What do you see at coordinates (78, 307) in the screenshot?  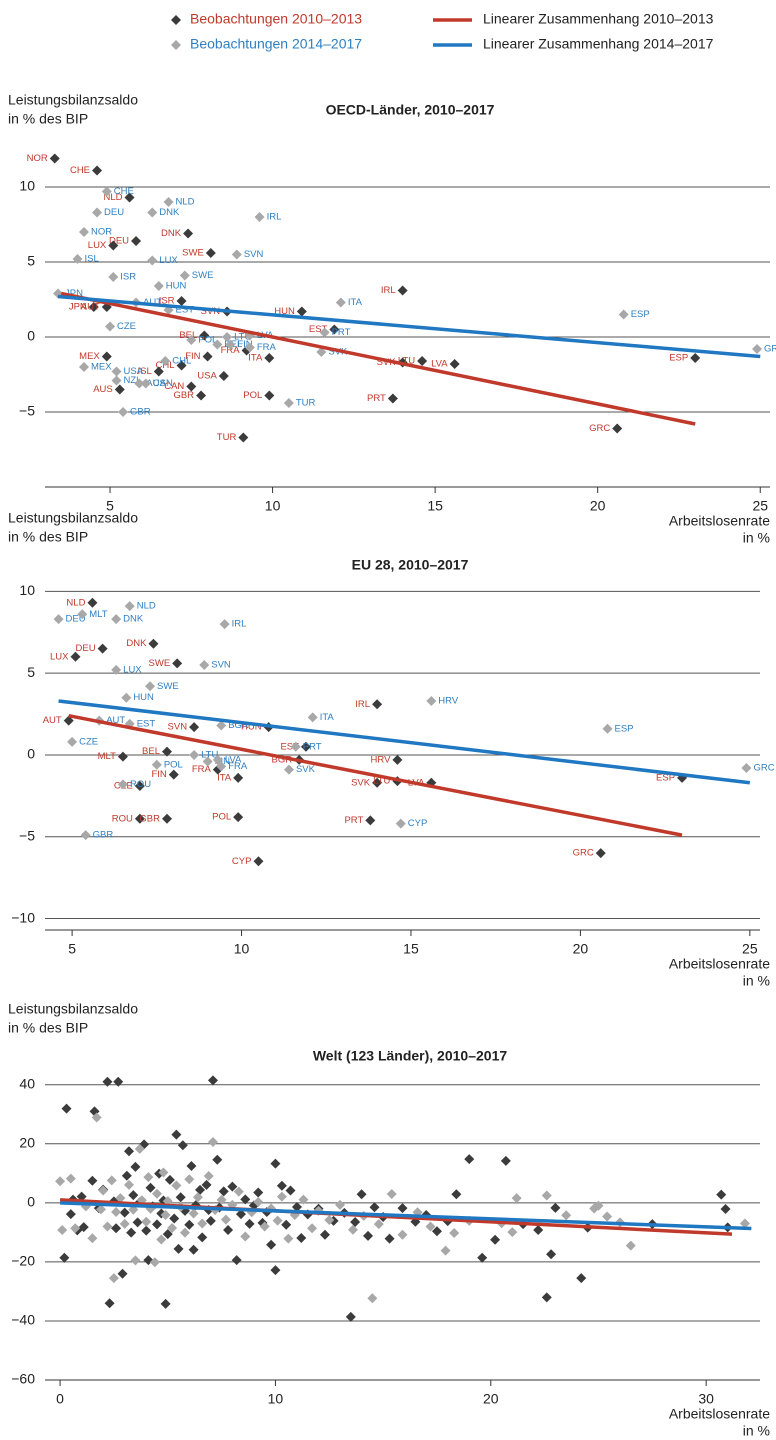 I see `point-label: JPN` at bounding box center [78, 307].